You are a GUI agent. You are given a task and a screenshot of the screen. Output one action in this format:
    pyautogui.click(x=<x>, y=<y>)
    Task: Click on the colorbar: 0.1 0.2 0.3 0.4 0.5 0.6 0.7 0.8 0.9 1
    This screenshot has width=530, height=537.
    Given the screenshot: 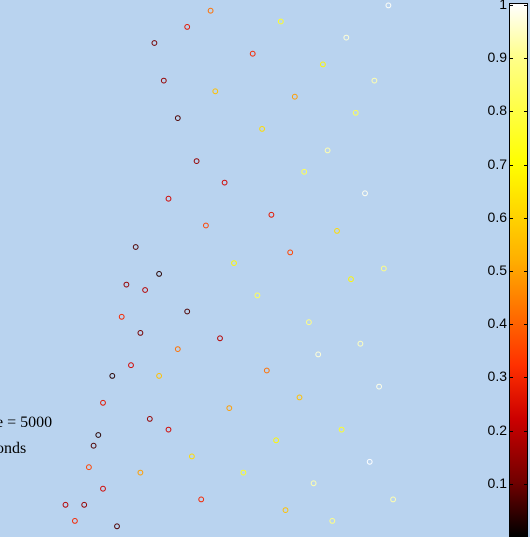 What is the action you would take?
    pyautogui.click(x=499, y=268)
    